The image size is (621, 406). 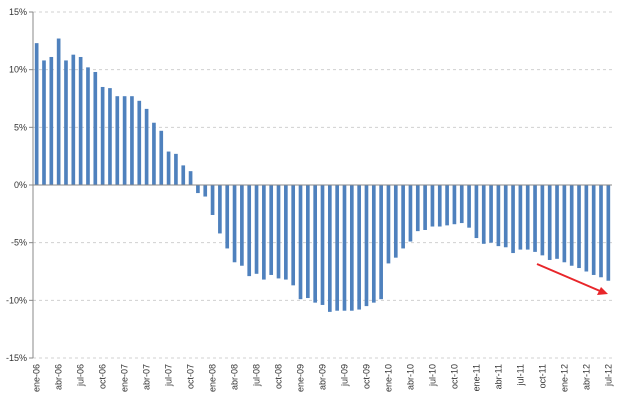 I want to click on y-tick-label: 5%, so click(x=20, y=127).